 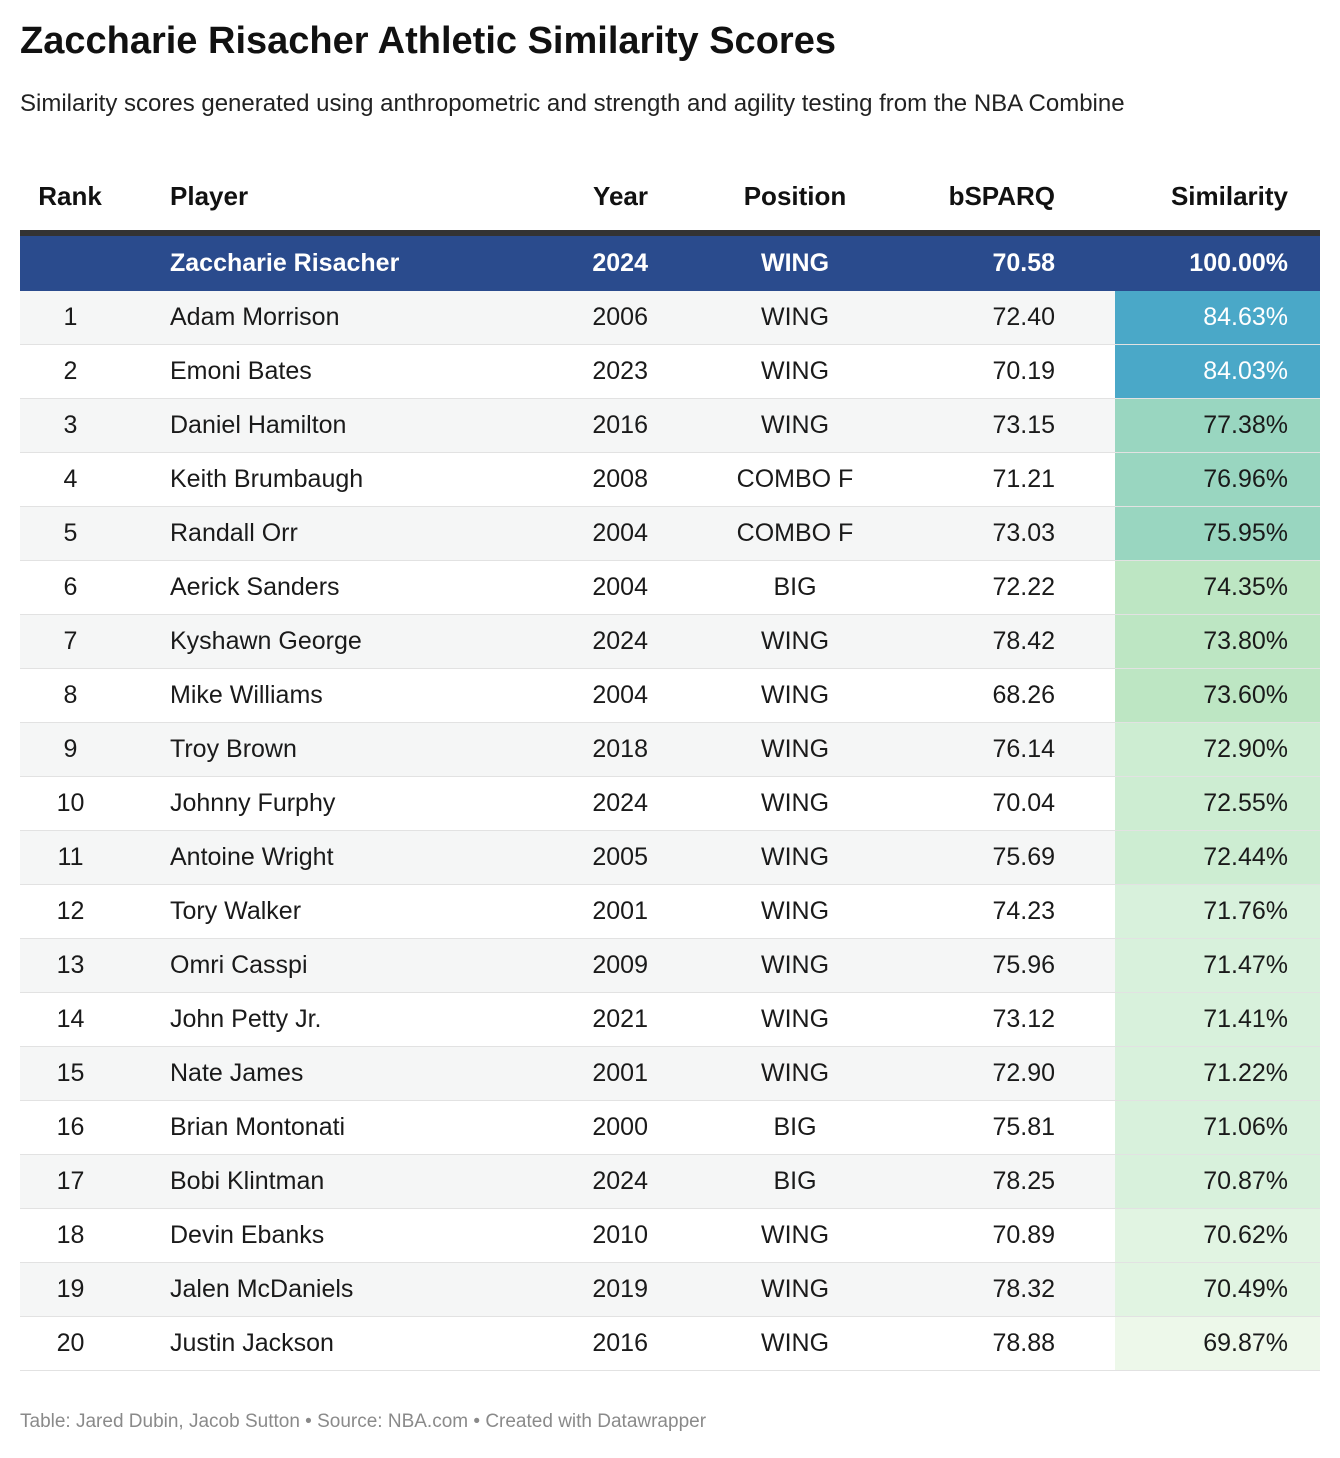 What do you see at coordinates (1012, 1289) in the screenshot?
I see `bsparq-cell: 78.32` at bounding box center [1012, 1289].